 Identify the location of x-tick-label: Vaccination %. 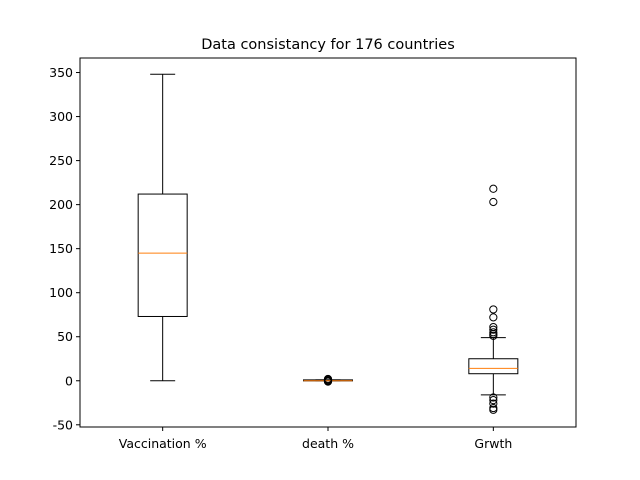
(163, 443).